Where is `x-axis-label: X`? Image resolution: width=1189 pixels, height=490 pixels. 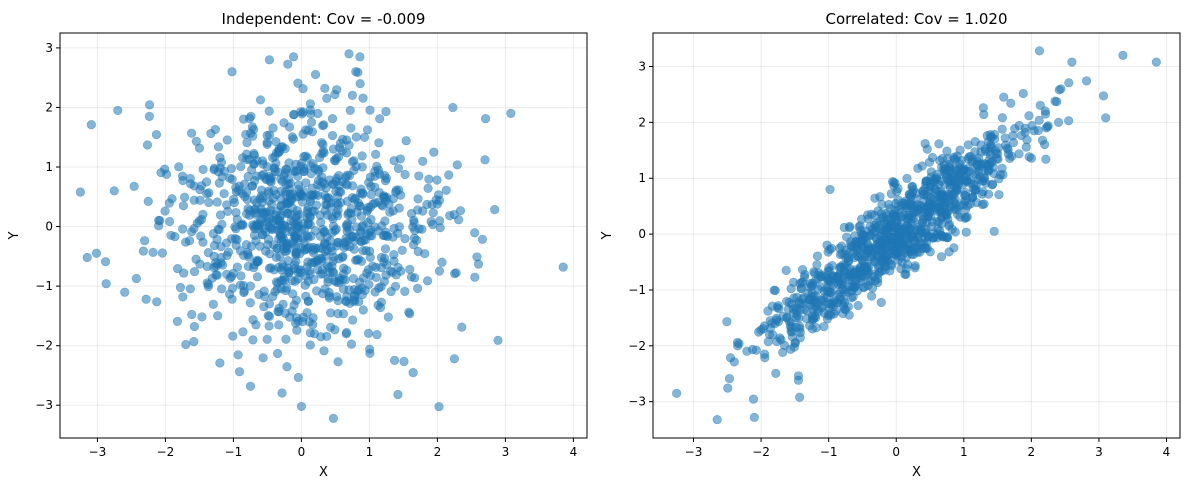
x-axis-label: X is located at coordinates (916, 472).